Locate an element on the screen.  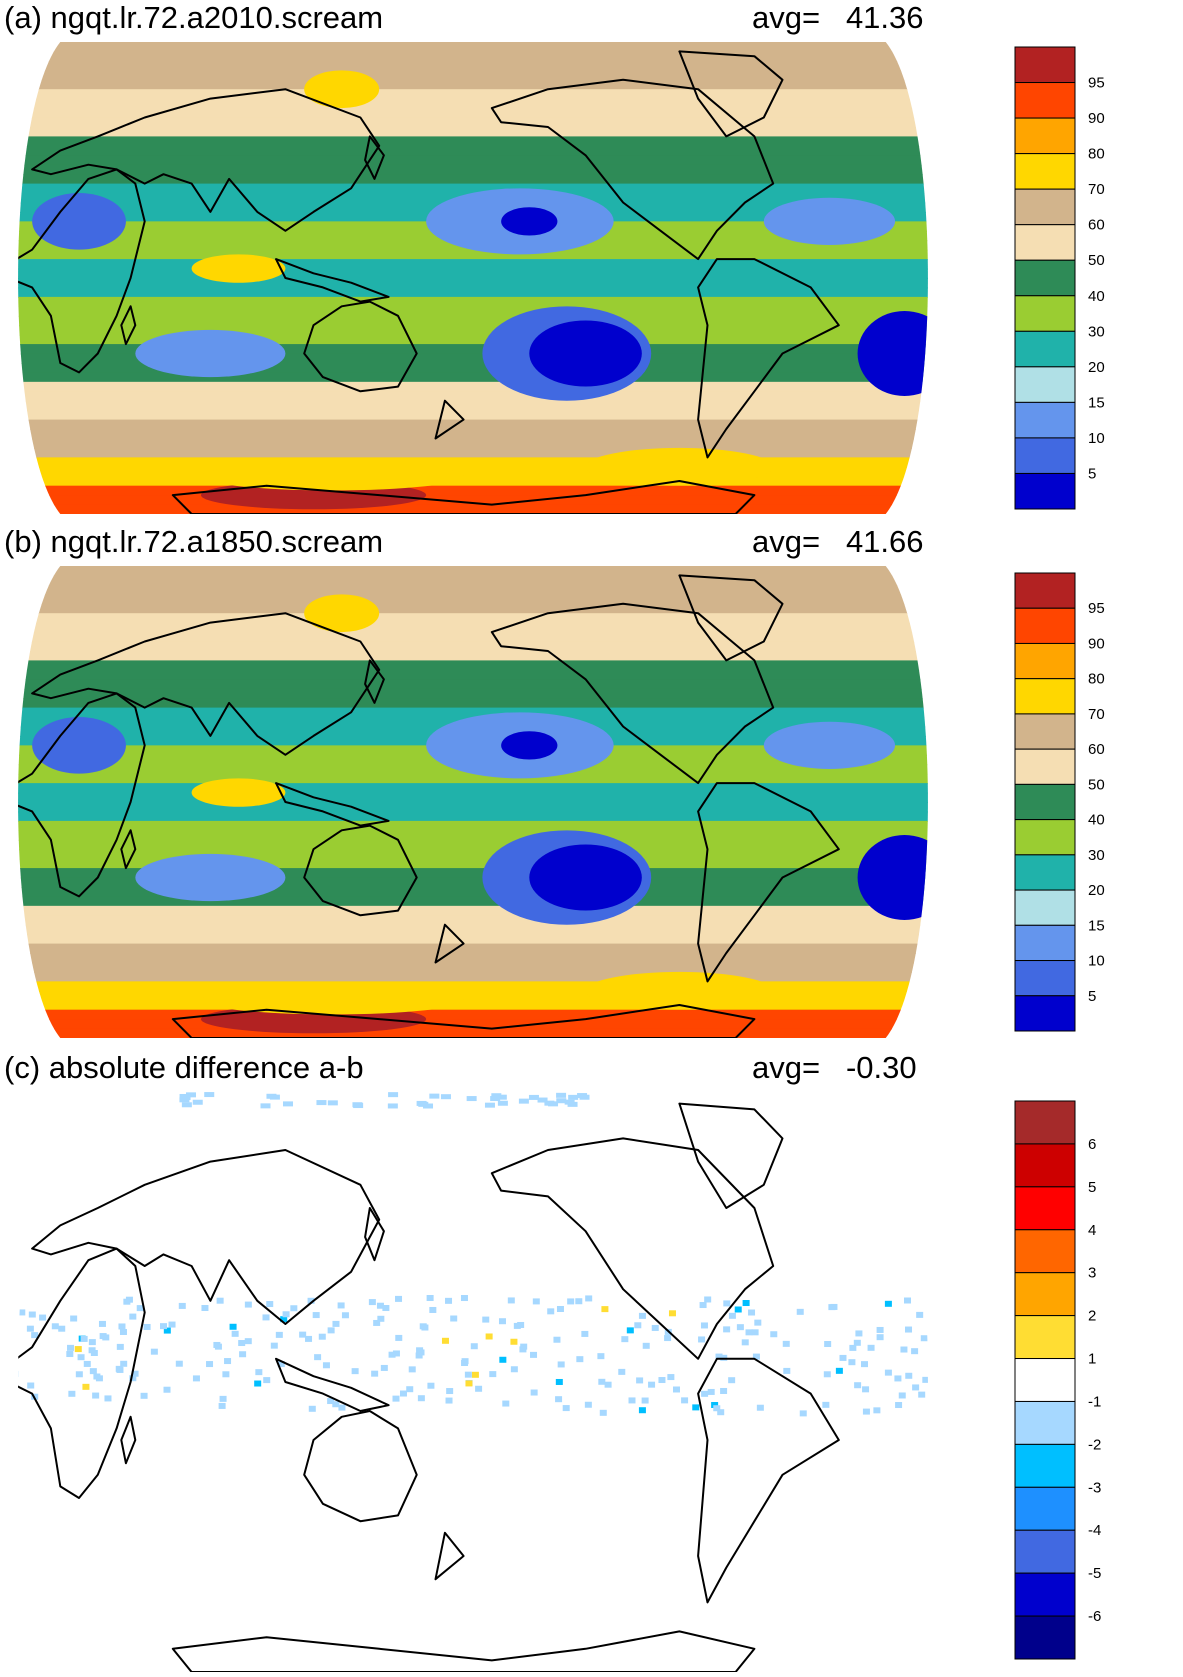
colorbar-tick-label: 90 is located at coordinates (1096, 118).